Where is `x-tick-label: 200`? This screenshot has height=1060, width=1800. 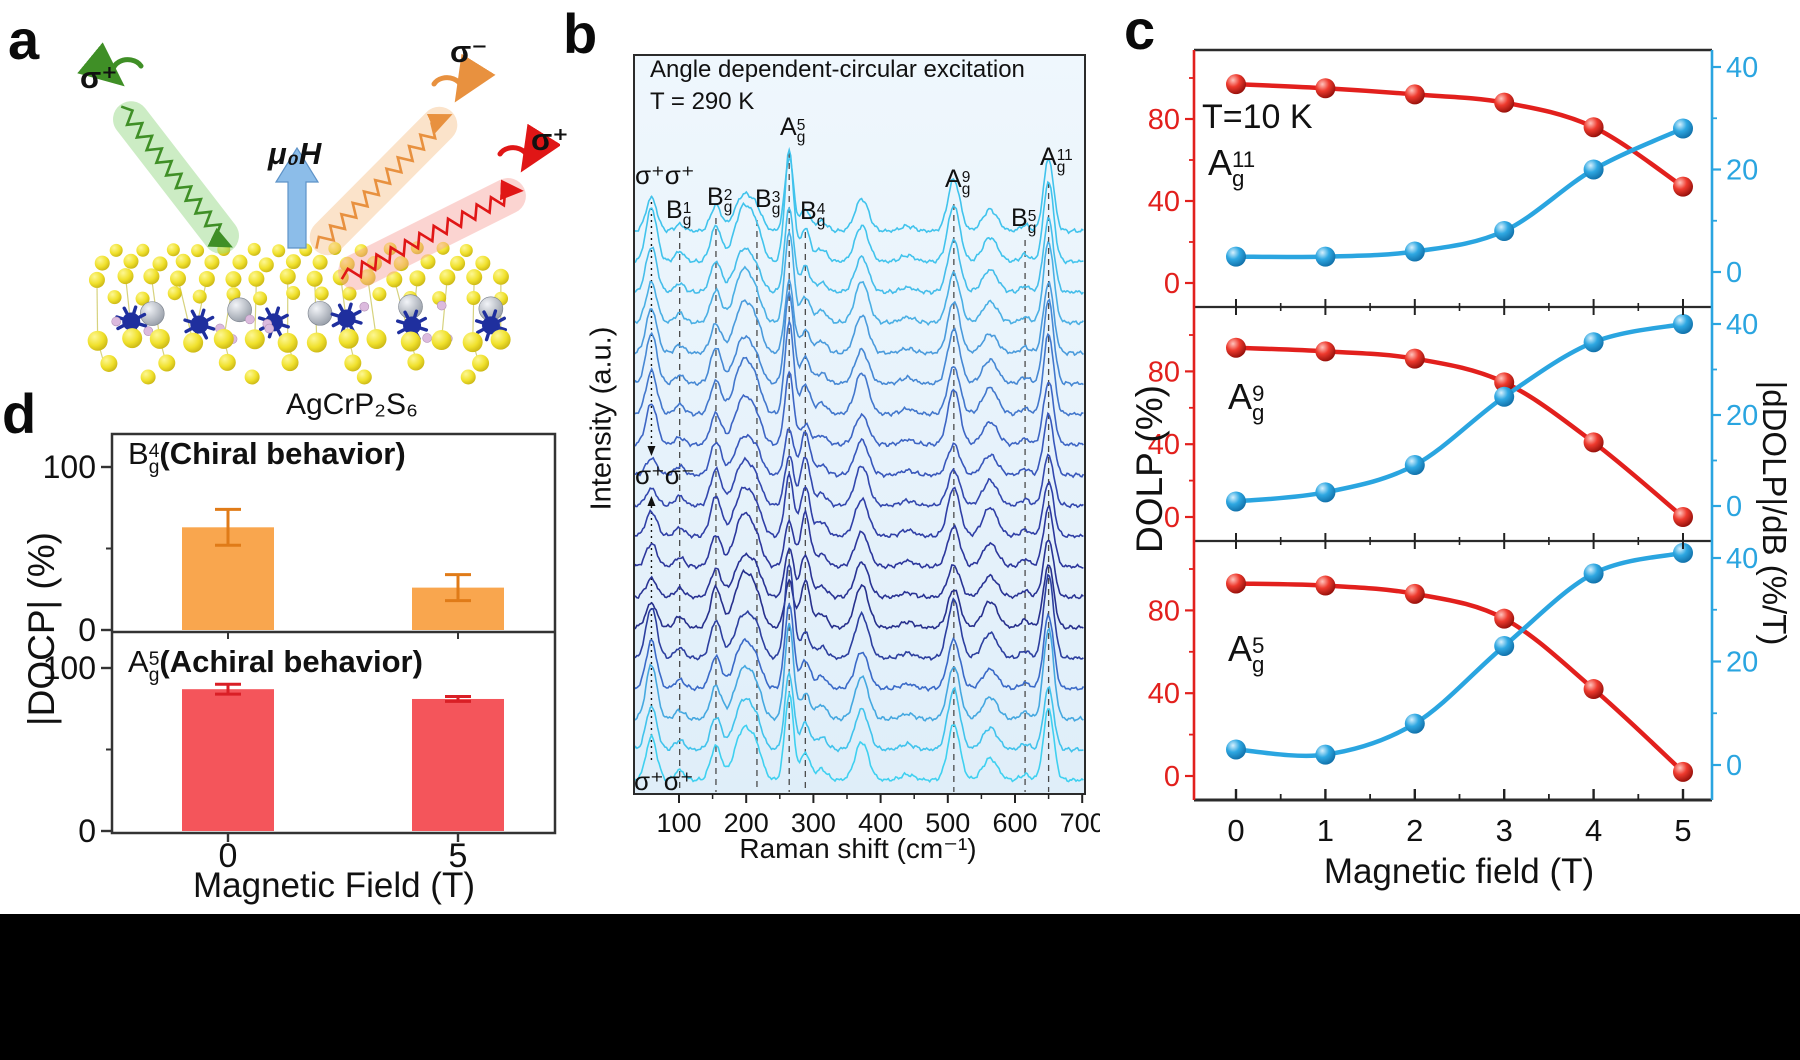
x-tick-label: 200 is located at coordinates (746, 823).